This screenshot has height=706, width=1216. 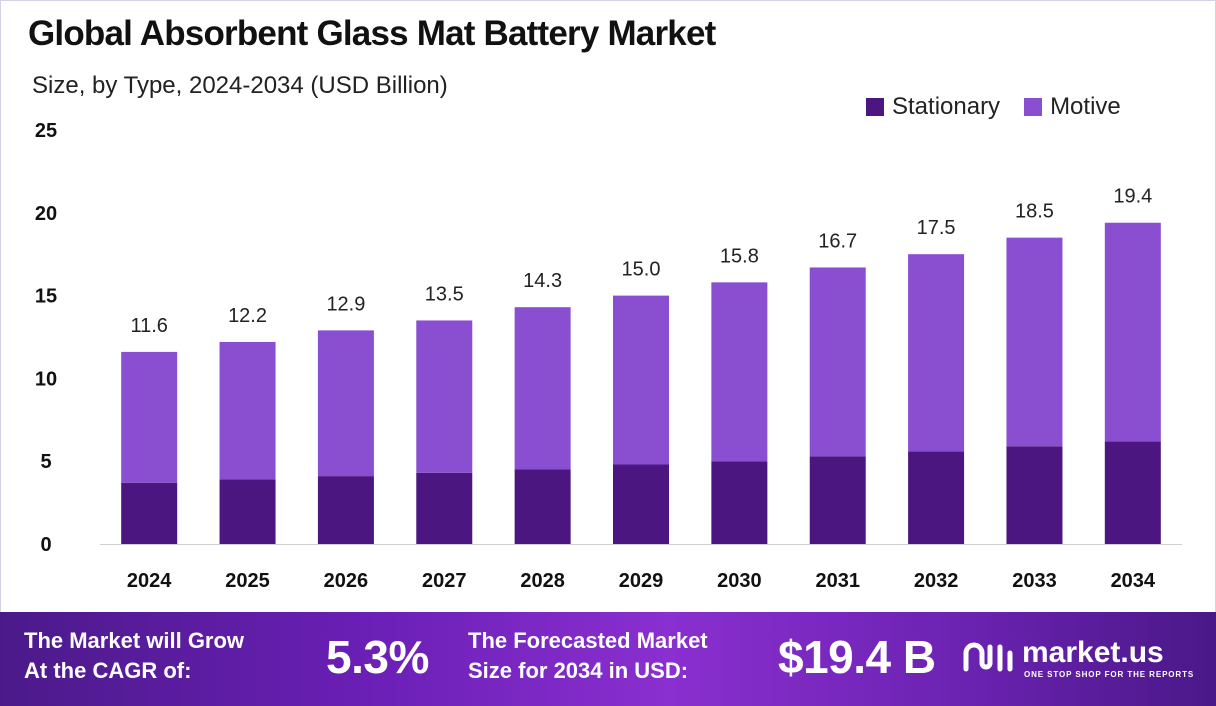 What do you see at coordinates (588, 640) in the screenshot?
I see `forecast-label-line1: The Forecasted Market` at bounding box center [588, 640].